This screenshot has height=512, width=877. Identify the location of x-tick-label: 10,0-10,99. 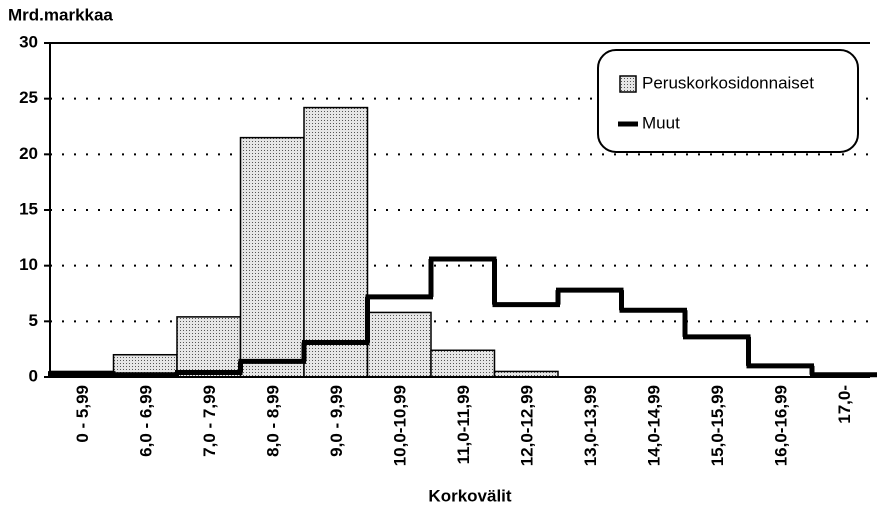
(400, 425).